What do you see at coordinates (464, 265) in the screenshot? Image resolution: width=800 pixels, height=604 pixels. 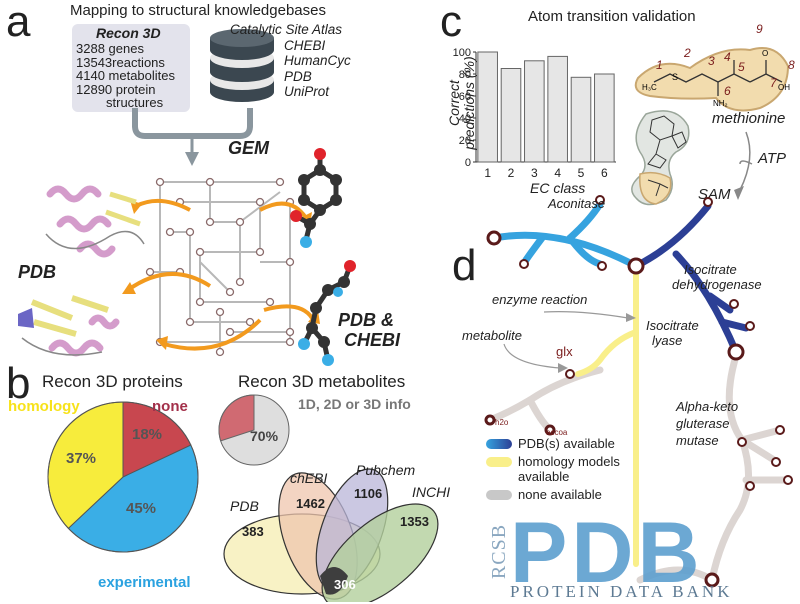 I see `panel-d-letter: d` at bounding box center [464, 265].